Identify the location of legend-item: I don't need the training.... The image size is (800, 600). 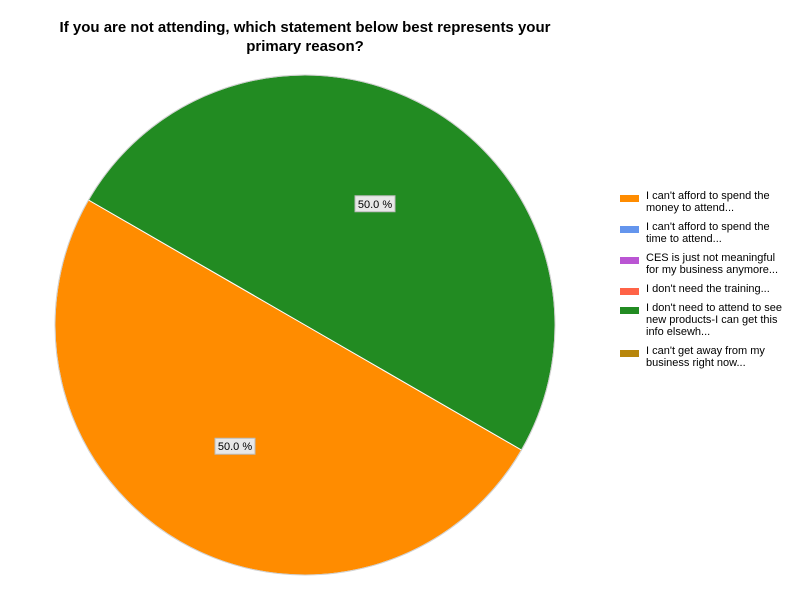
(702, 289).